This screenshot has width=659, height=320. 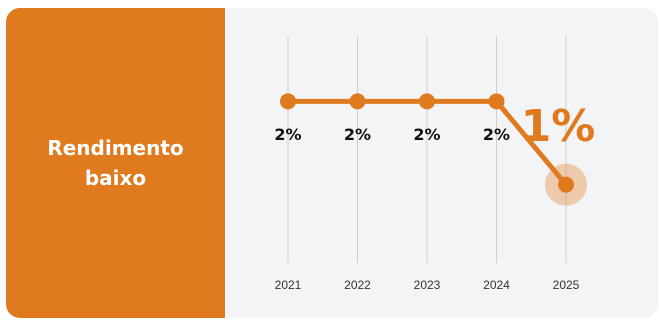 What do you see at coordinates (288, 101) in the screenshot?
I see `data-point-2021` at bounding box center [288, 101].